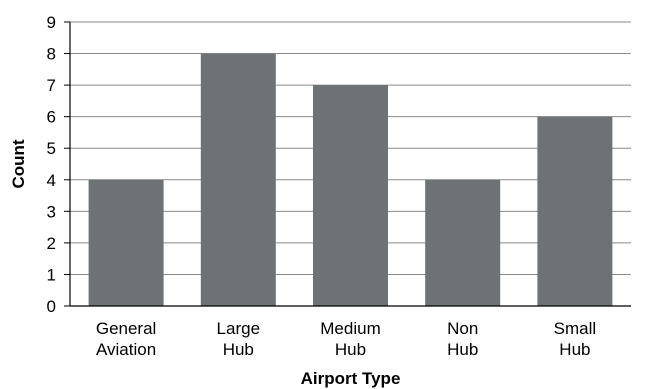  Describe the element at coordinates (51, 148) in the screenshot. I see `y-tick-label: 5` at that location.